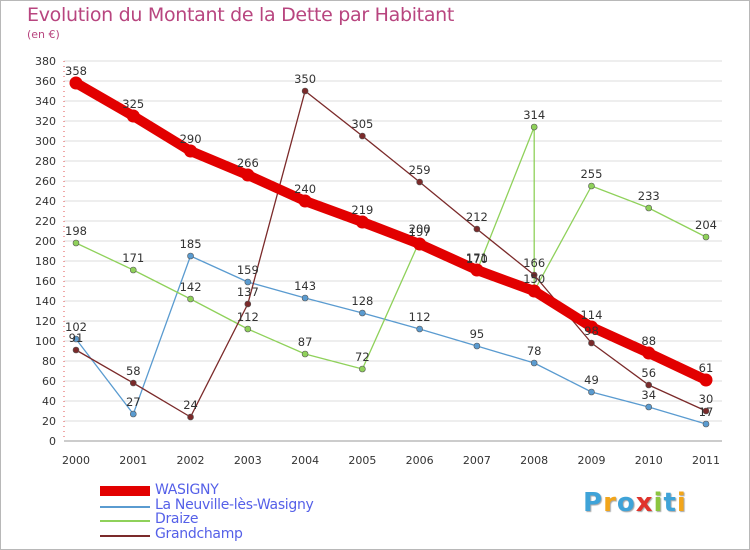 Image resolution: width=750 pixels, height=550 pixels. What do you see at coordinates (591, 380) in the screenshot?
I see `data-label: 49` at bounding box center [591, 380].